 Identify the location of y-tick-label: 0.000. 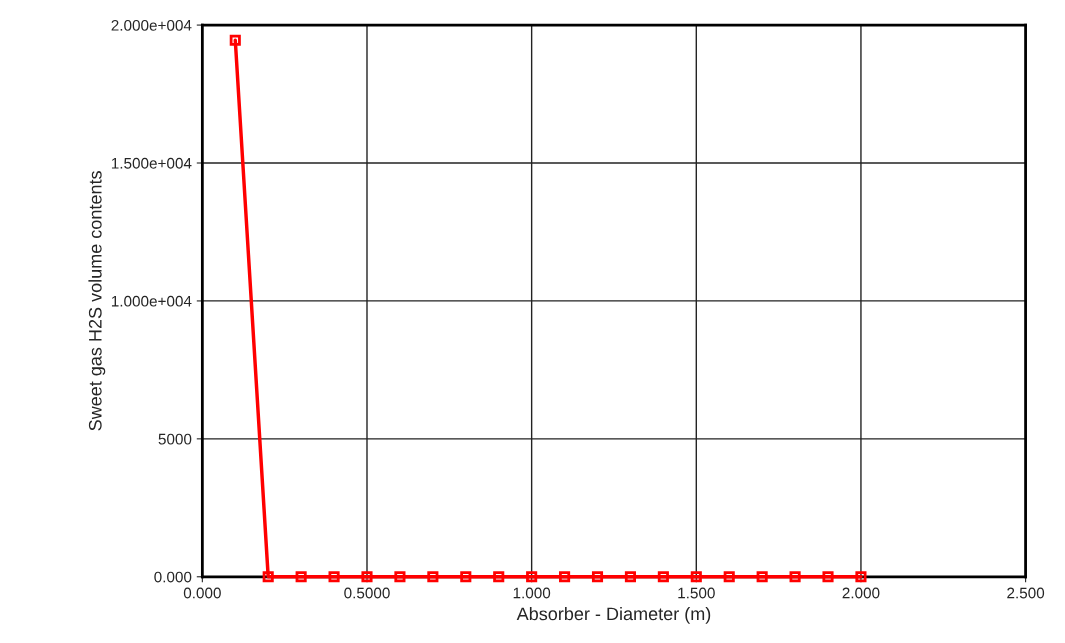
(173, 577).